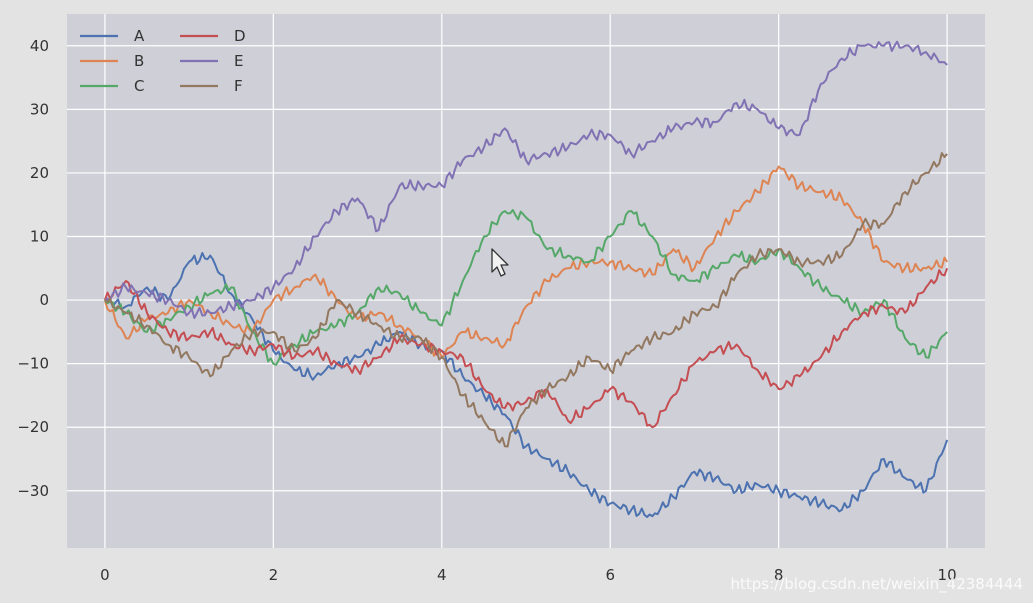 The width and height of the screenshot is (1033, 603). Describe the element at coordinates (610, 575) in the screenshot. I see `x-tick-label: 6` at that location.